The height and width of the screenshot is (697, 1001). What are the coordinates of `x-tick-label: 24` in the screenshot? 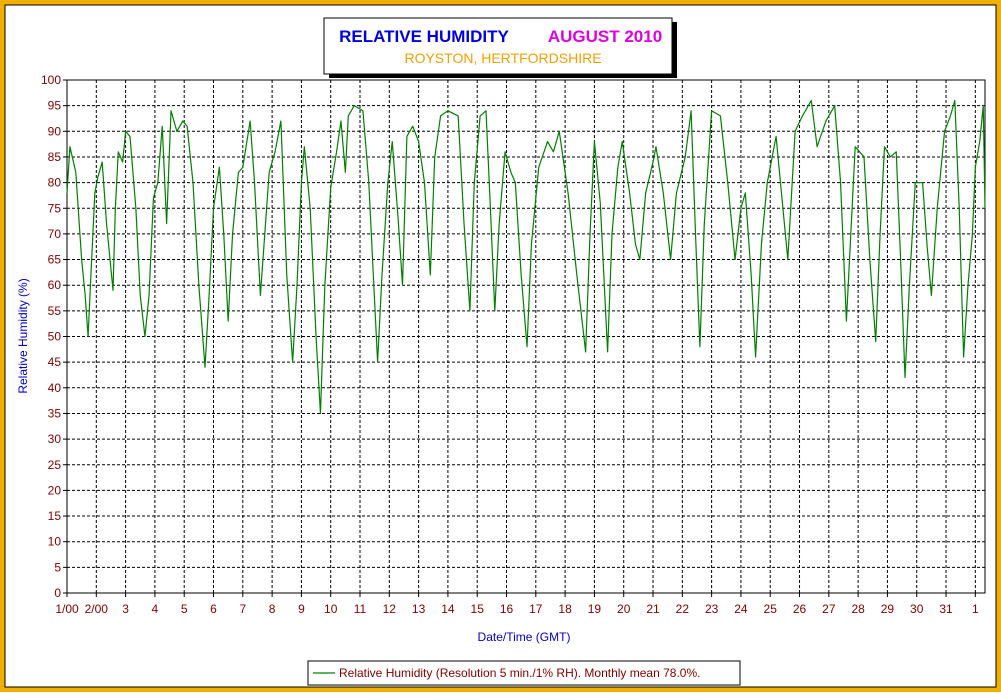 It's located at (741, 609).